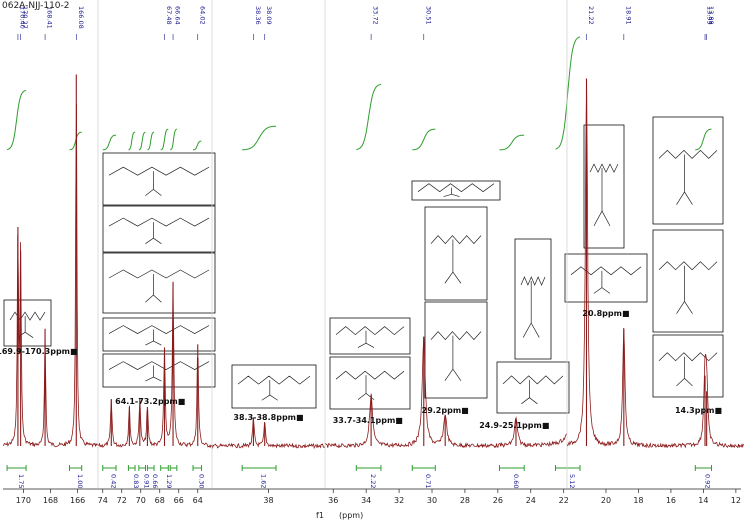 This screenshot has width=744, height=521. Describe the element at coordinates (432, 500) in the screenshot. I see `svg-text: 30` at that location.